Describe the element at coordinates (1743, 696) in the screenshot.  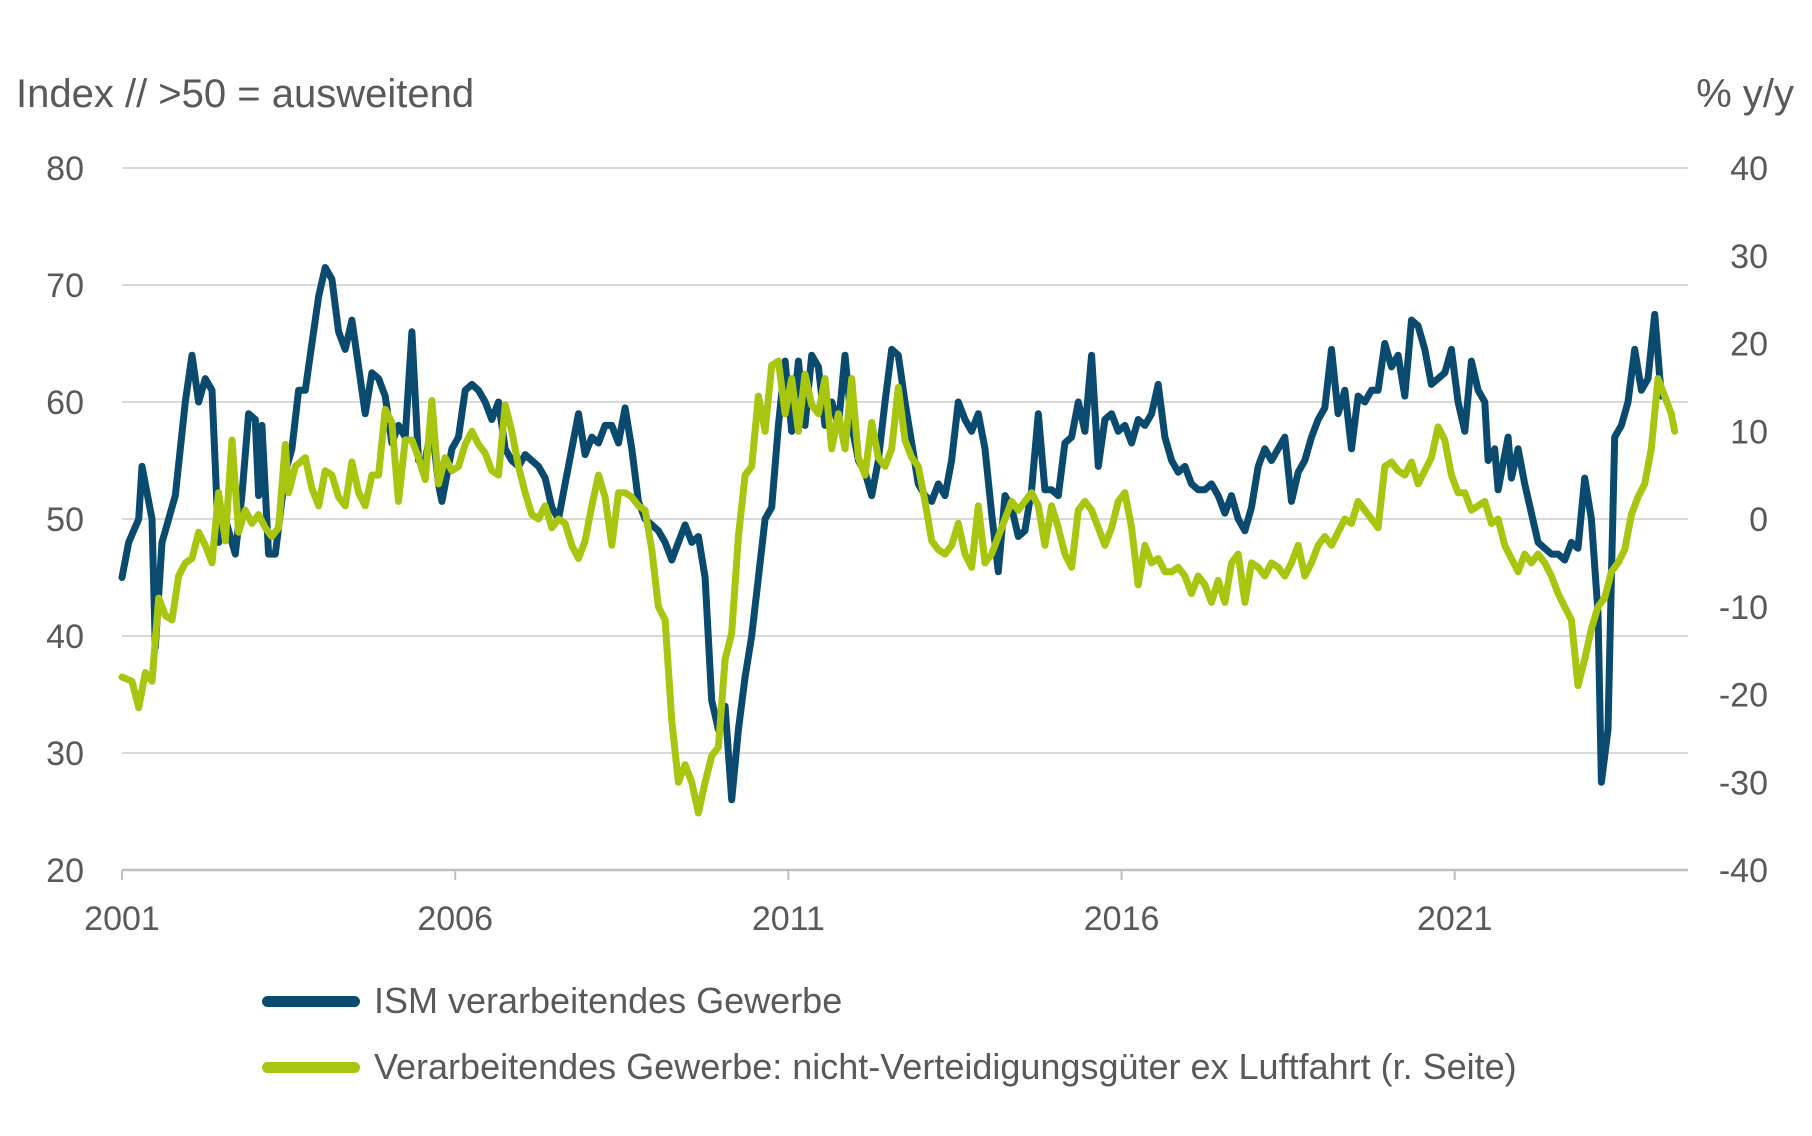
I see `right-tick-label: -20` at that location.